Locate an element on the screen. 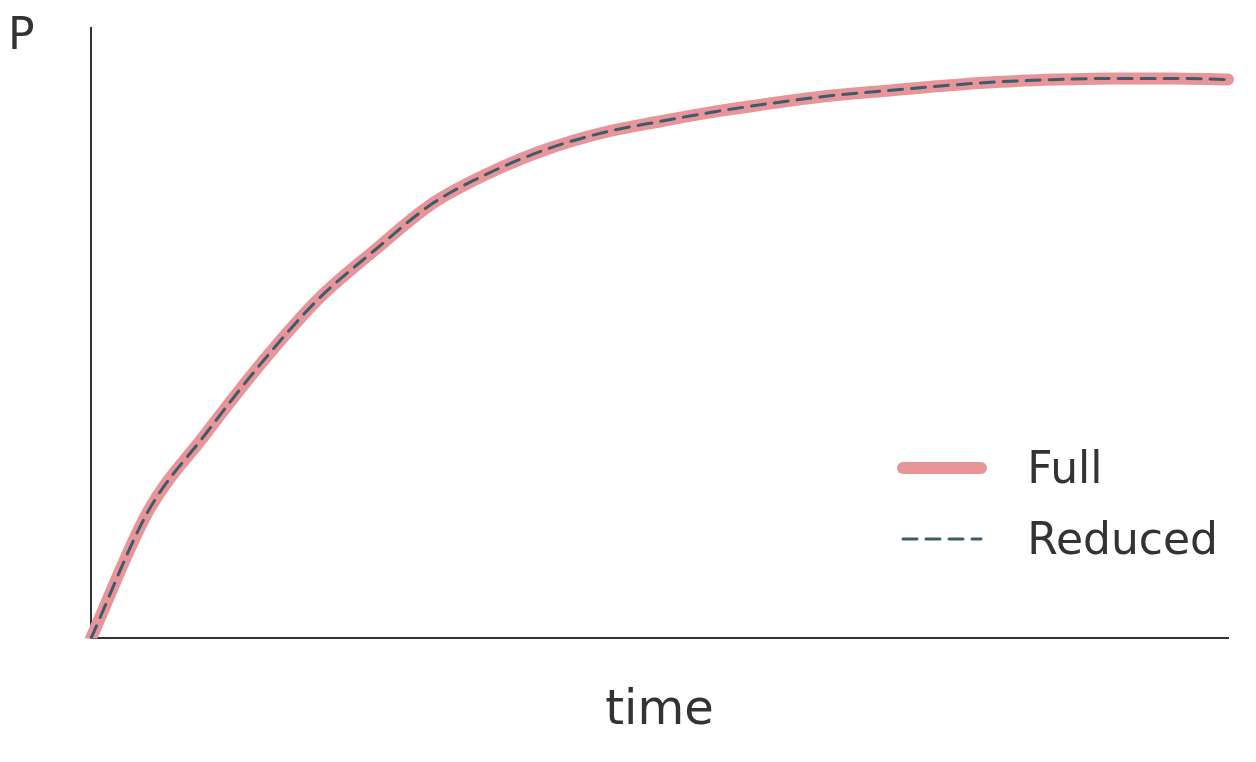 The width and height of the screenshot is (1256, 762). x-axis-title: time is located at coordinates (659, 706).